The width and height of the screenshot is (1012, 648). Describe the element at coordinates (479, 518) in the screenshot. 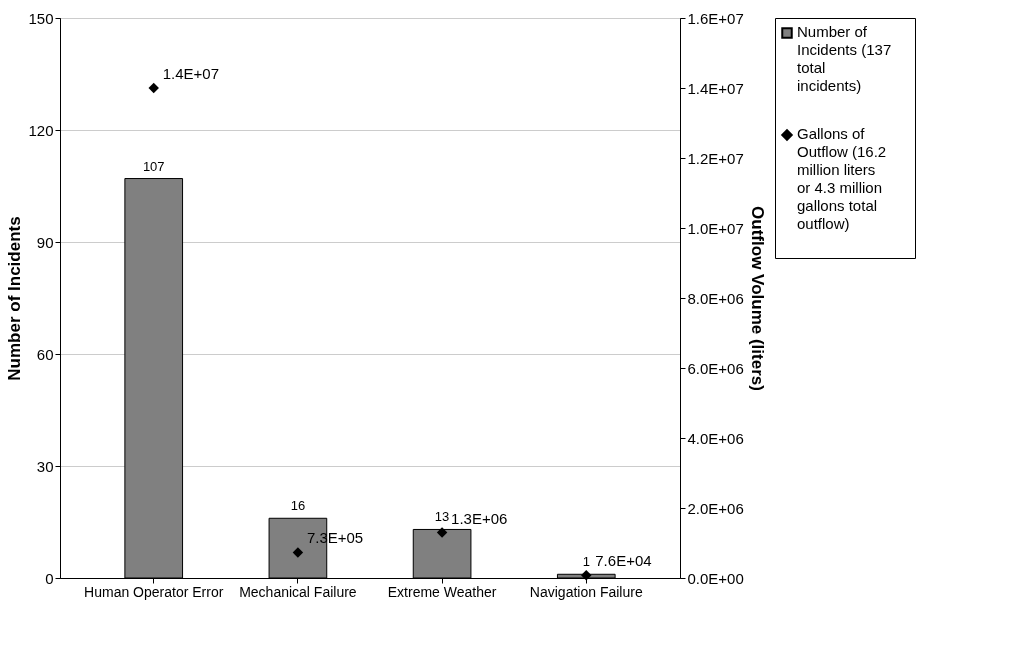

I see `data-label: 1.3E+06` at that location.